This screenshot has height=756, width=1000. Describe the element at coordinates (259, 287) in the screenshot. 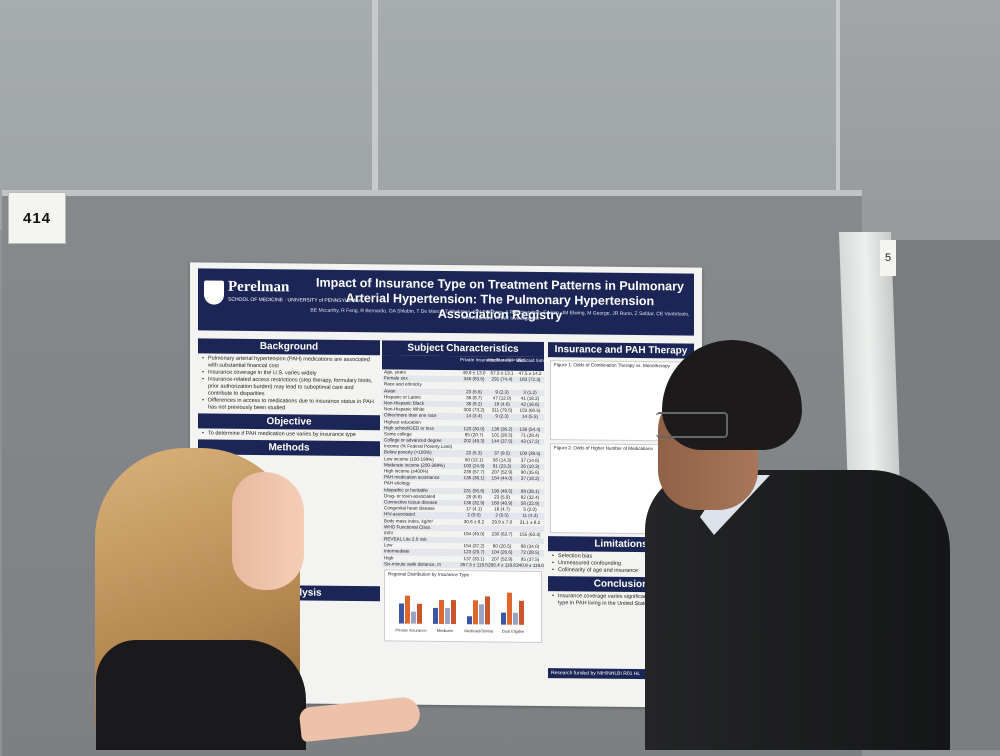

I see `logo-name: Perelman` at that location.